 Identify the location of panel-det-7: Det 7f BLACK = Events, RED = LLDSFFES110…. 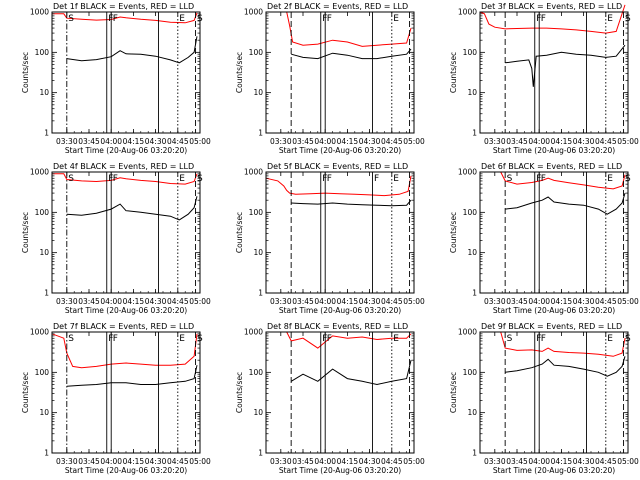
(116, 398).